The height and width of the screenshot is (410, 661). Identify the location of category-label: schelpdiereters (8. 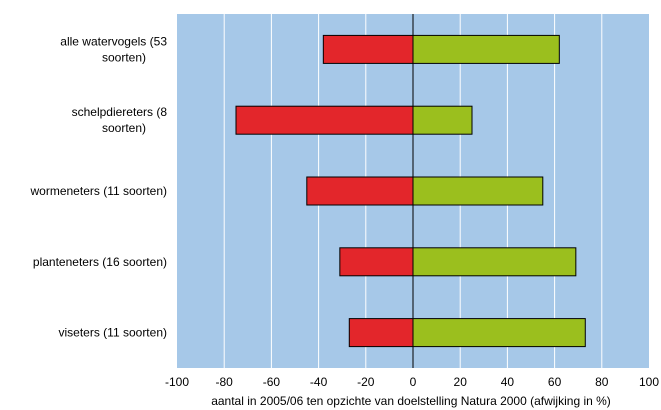
(120, 112).